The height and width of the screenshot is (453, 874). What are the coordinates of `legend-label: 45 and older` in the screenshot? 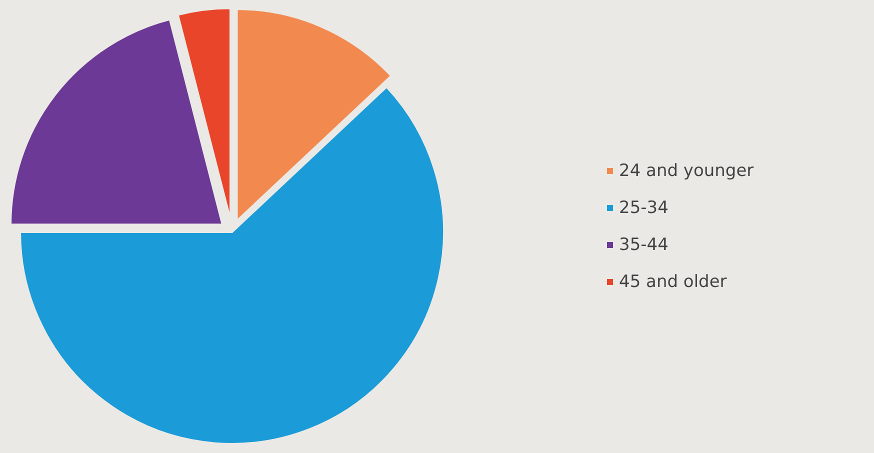 It's located at (673, 282).